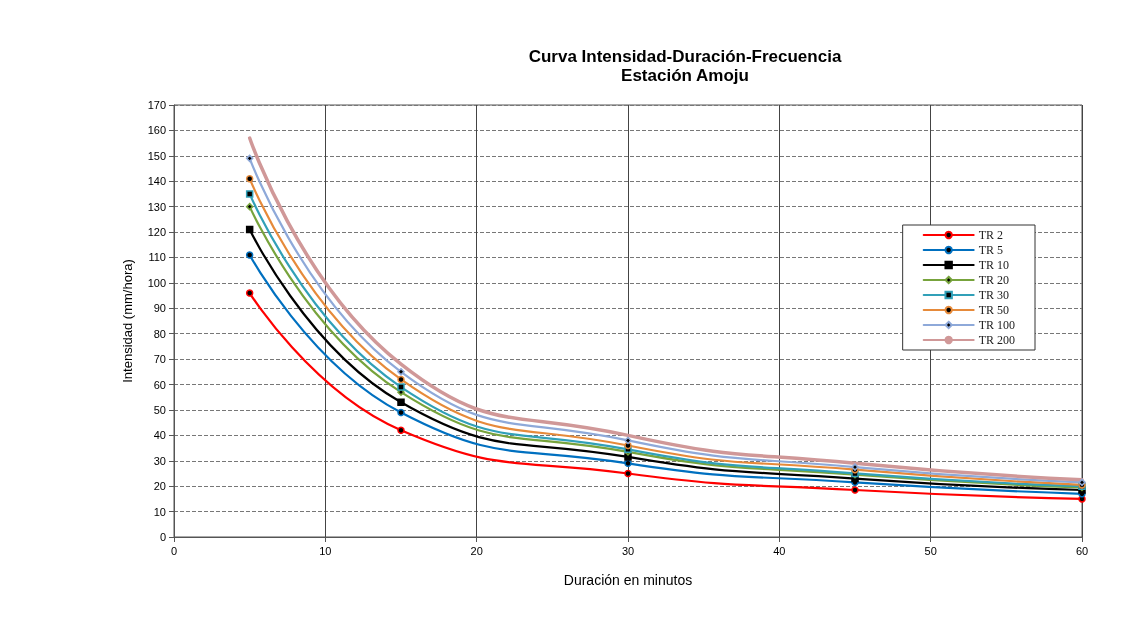 Image resolution: width=1145 pixels, height=637 pixels. I want to click on x-tick-label: 60, so click(1082, 550).